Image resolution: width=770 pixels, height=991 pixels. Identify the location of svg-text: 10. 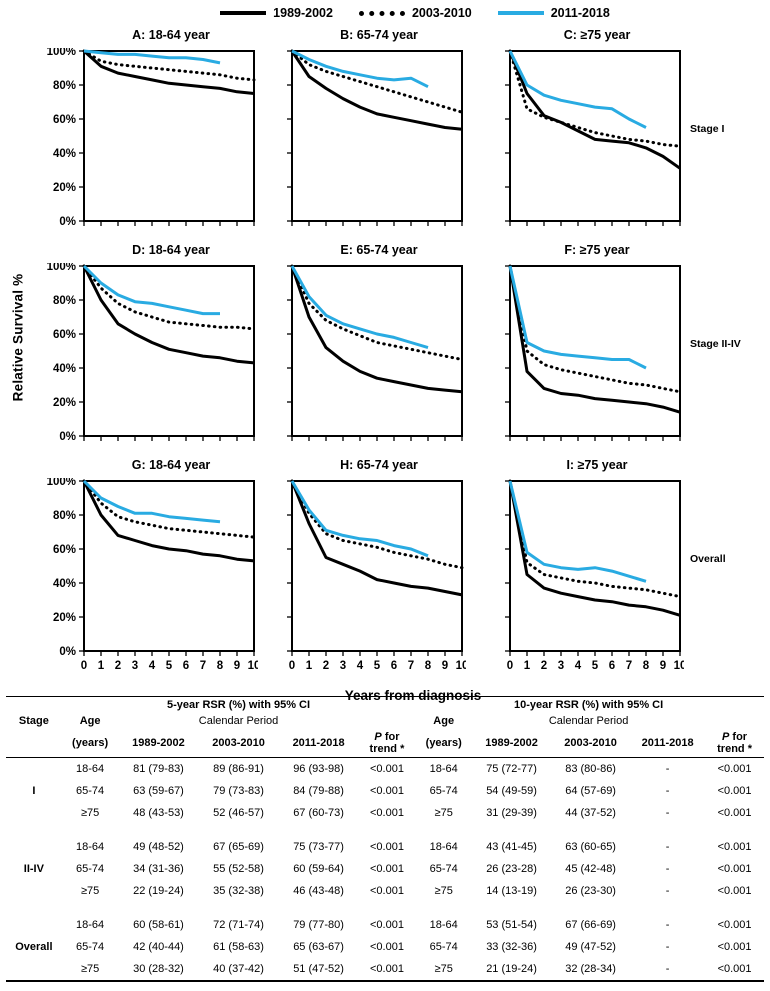
(679, 666).